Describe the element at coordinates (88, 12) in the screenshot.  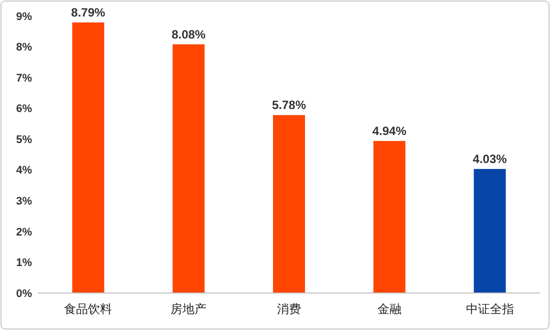
I see `data-label: 8.79%` at that location.